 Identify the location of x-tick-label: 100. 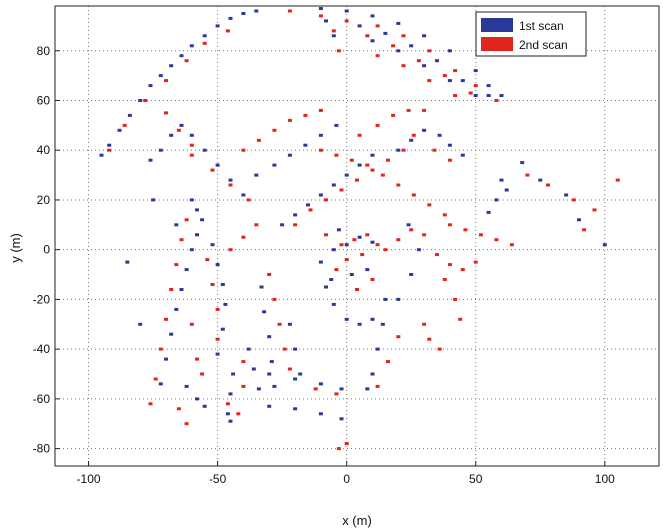
(605, 479).